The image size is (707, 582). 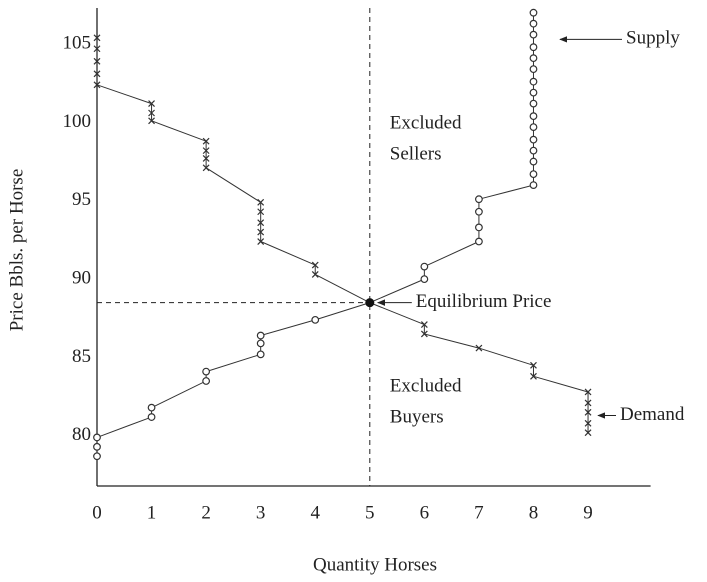 What do you see at coordinates (152, 512) in the screenshot?
I see `x-tick-label: 1` at bounding box center [152, 512].